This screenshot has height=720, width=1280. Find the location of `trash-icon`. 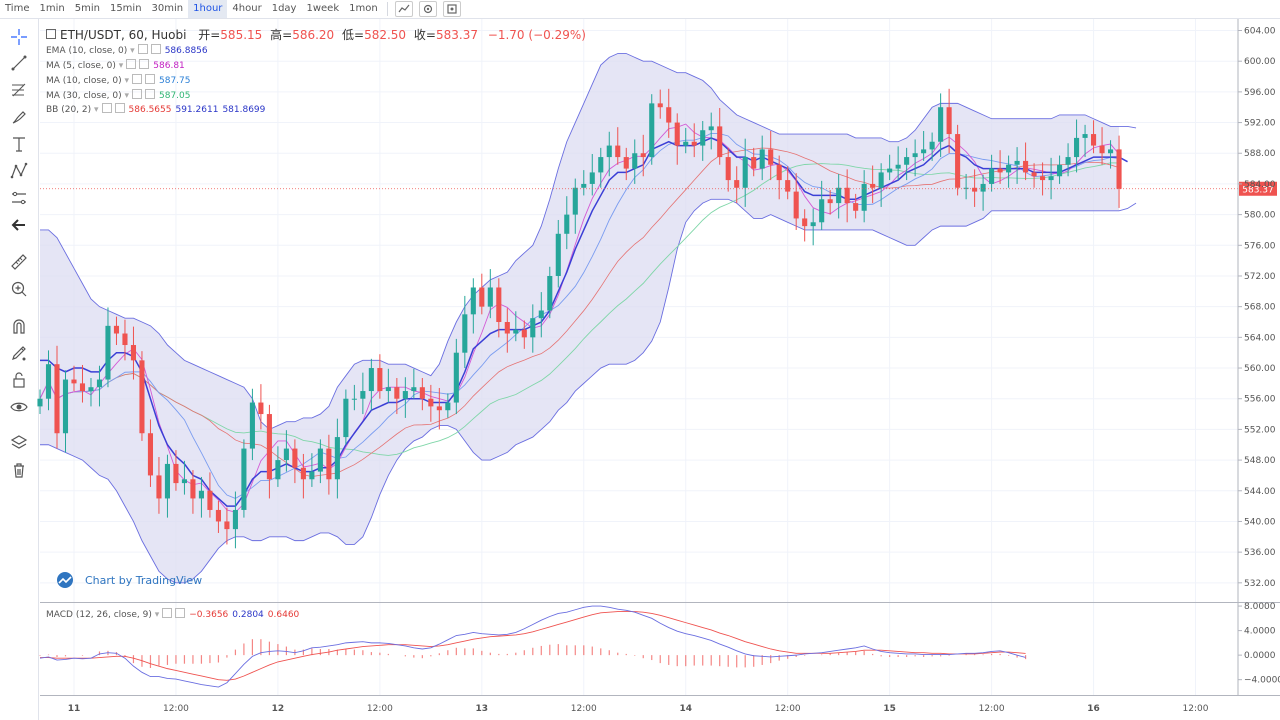

trash-icon is located at coordinates (19, 470).